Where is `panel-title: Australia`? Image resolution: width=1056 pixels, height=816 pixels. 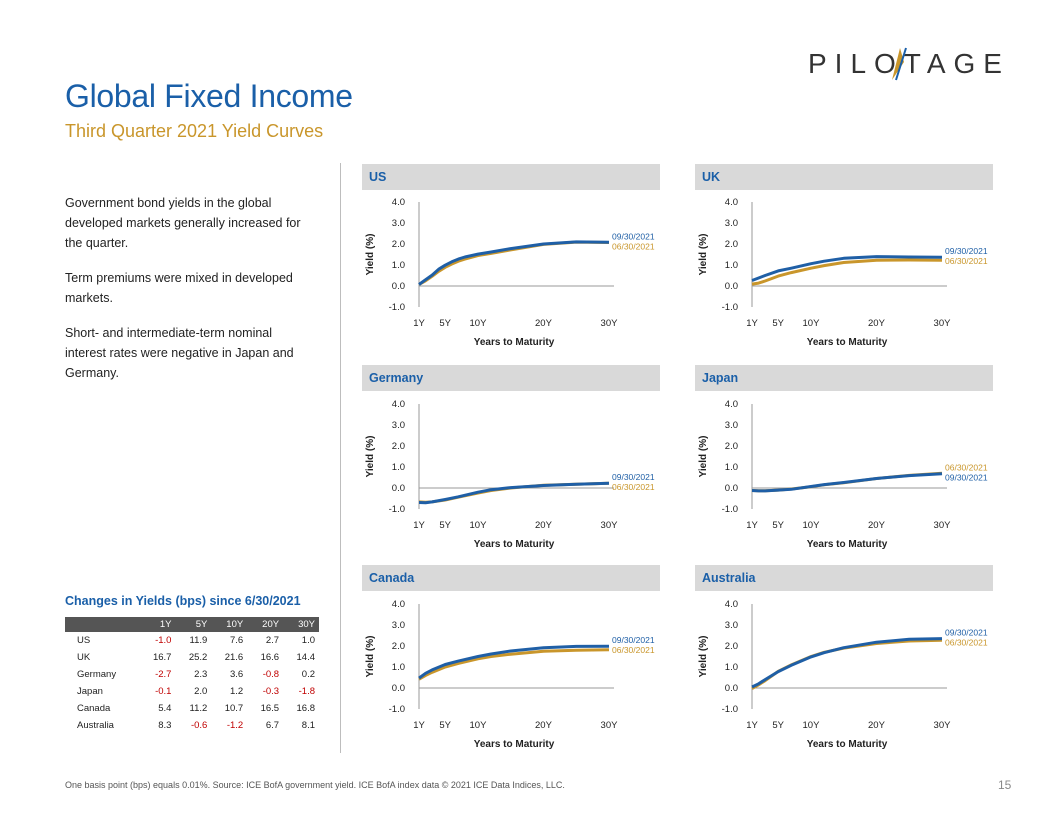
panel-title: Australia is located at coordinates (729, 578).